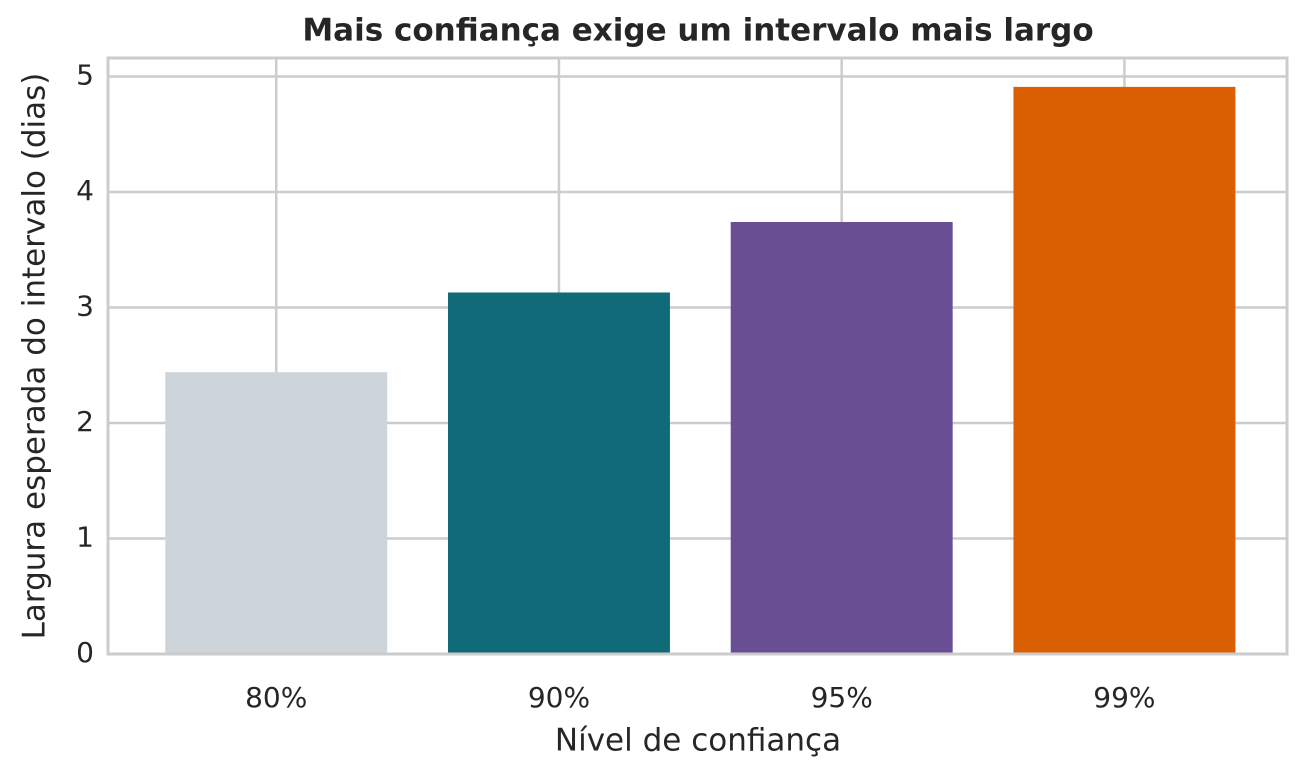 This screenshot has height=781, width=1305. What do you see at coordinates (698, 741) in the screenshot?
I see `x-axis-label: Nível de confiança` at bounding box center [698, 741].